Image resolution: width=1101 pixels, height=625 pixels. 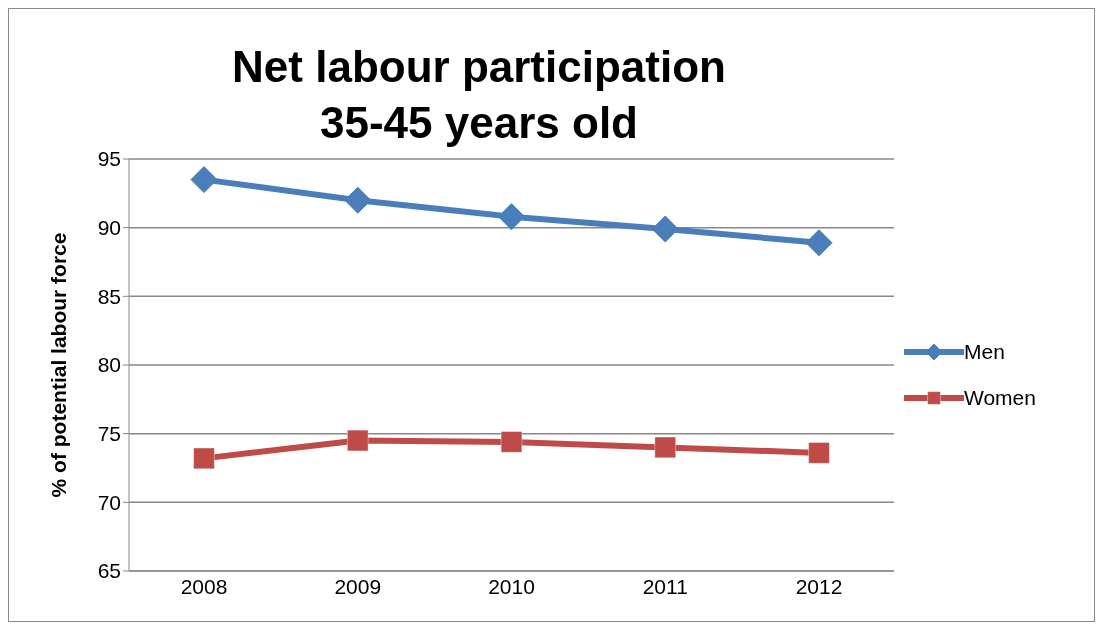 What do you see at coordinates (358, 586) in the screenshot?
I see `x-tick-label: 2009` at bounding box center [358, 586].